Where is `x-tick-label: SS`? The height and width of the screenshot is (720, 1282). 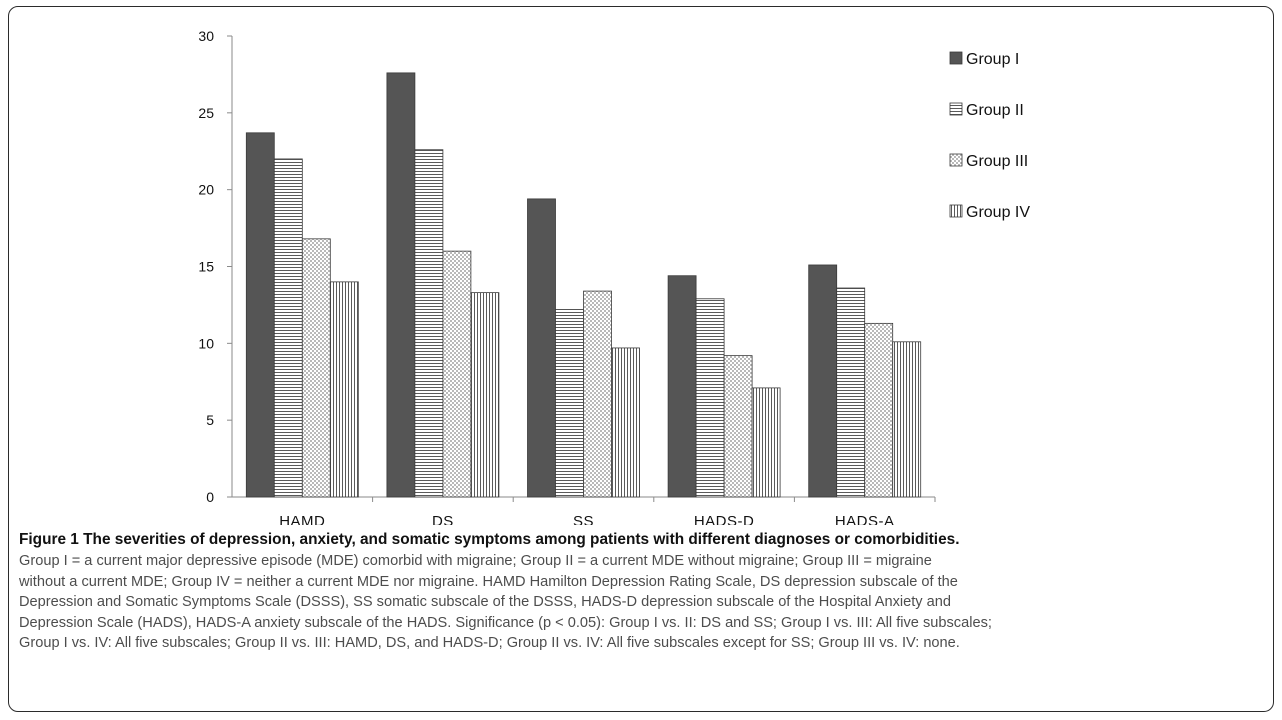
x-tick-label: SS is located at coordinates (583, 519).